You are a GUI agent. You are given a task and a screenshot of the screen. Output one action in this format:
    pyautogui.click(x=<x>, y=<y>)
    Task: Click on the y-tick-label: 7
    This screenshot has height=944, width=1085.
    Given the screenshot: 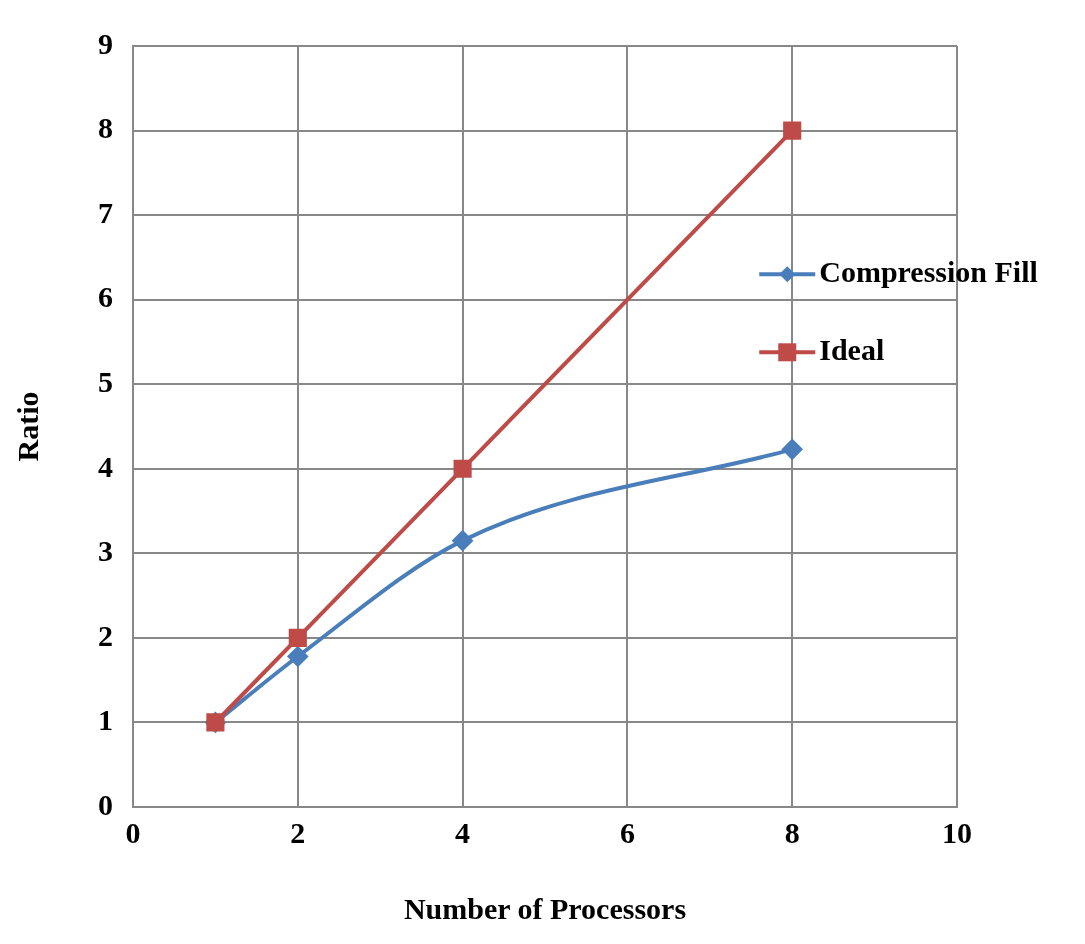 What is the action you would take?
    pyautogui.click(x=105, y=212)
    